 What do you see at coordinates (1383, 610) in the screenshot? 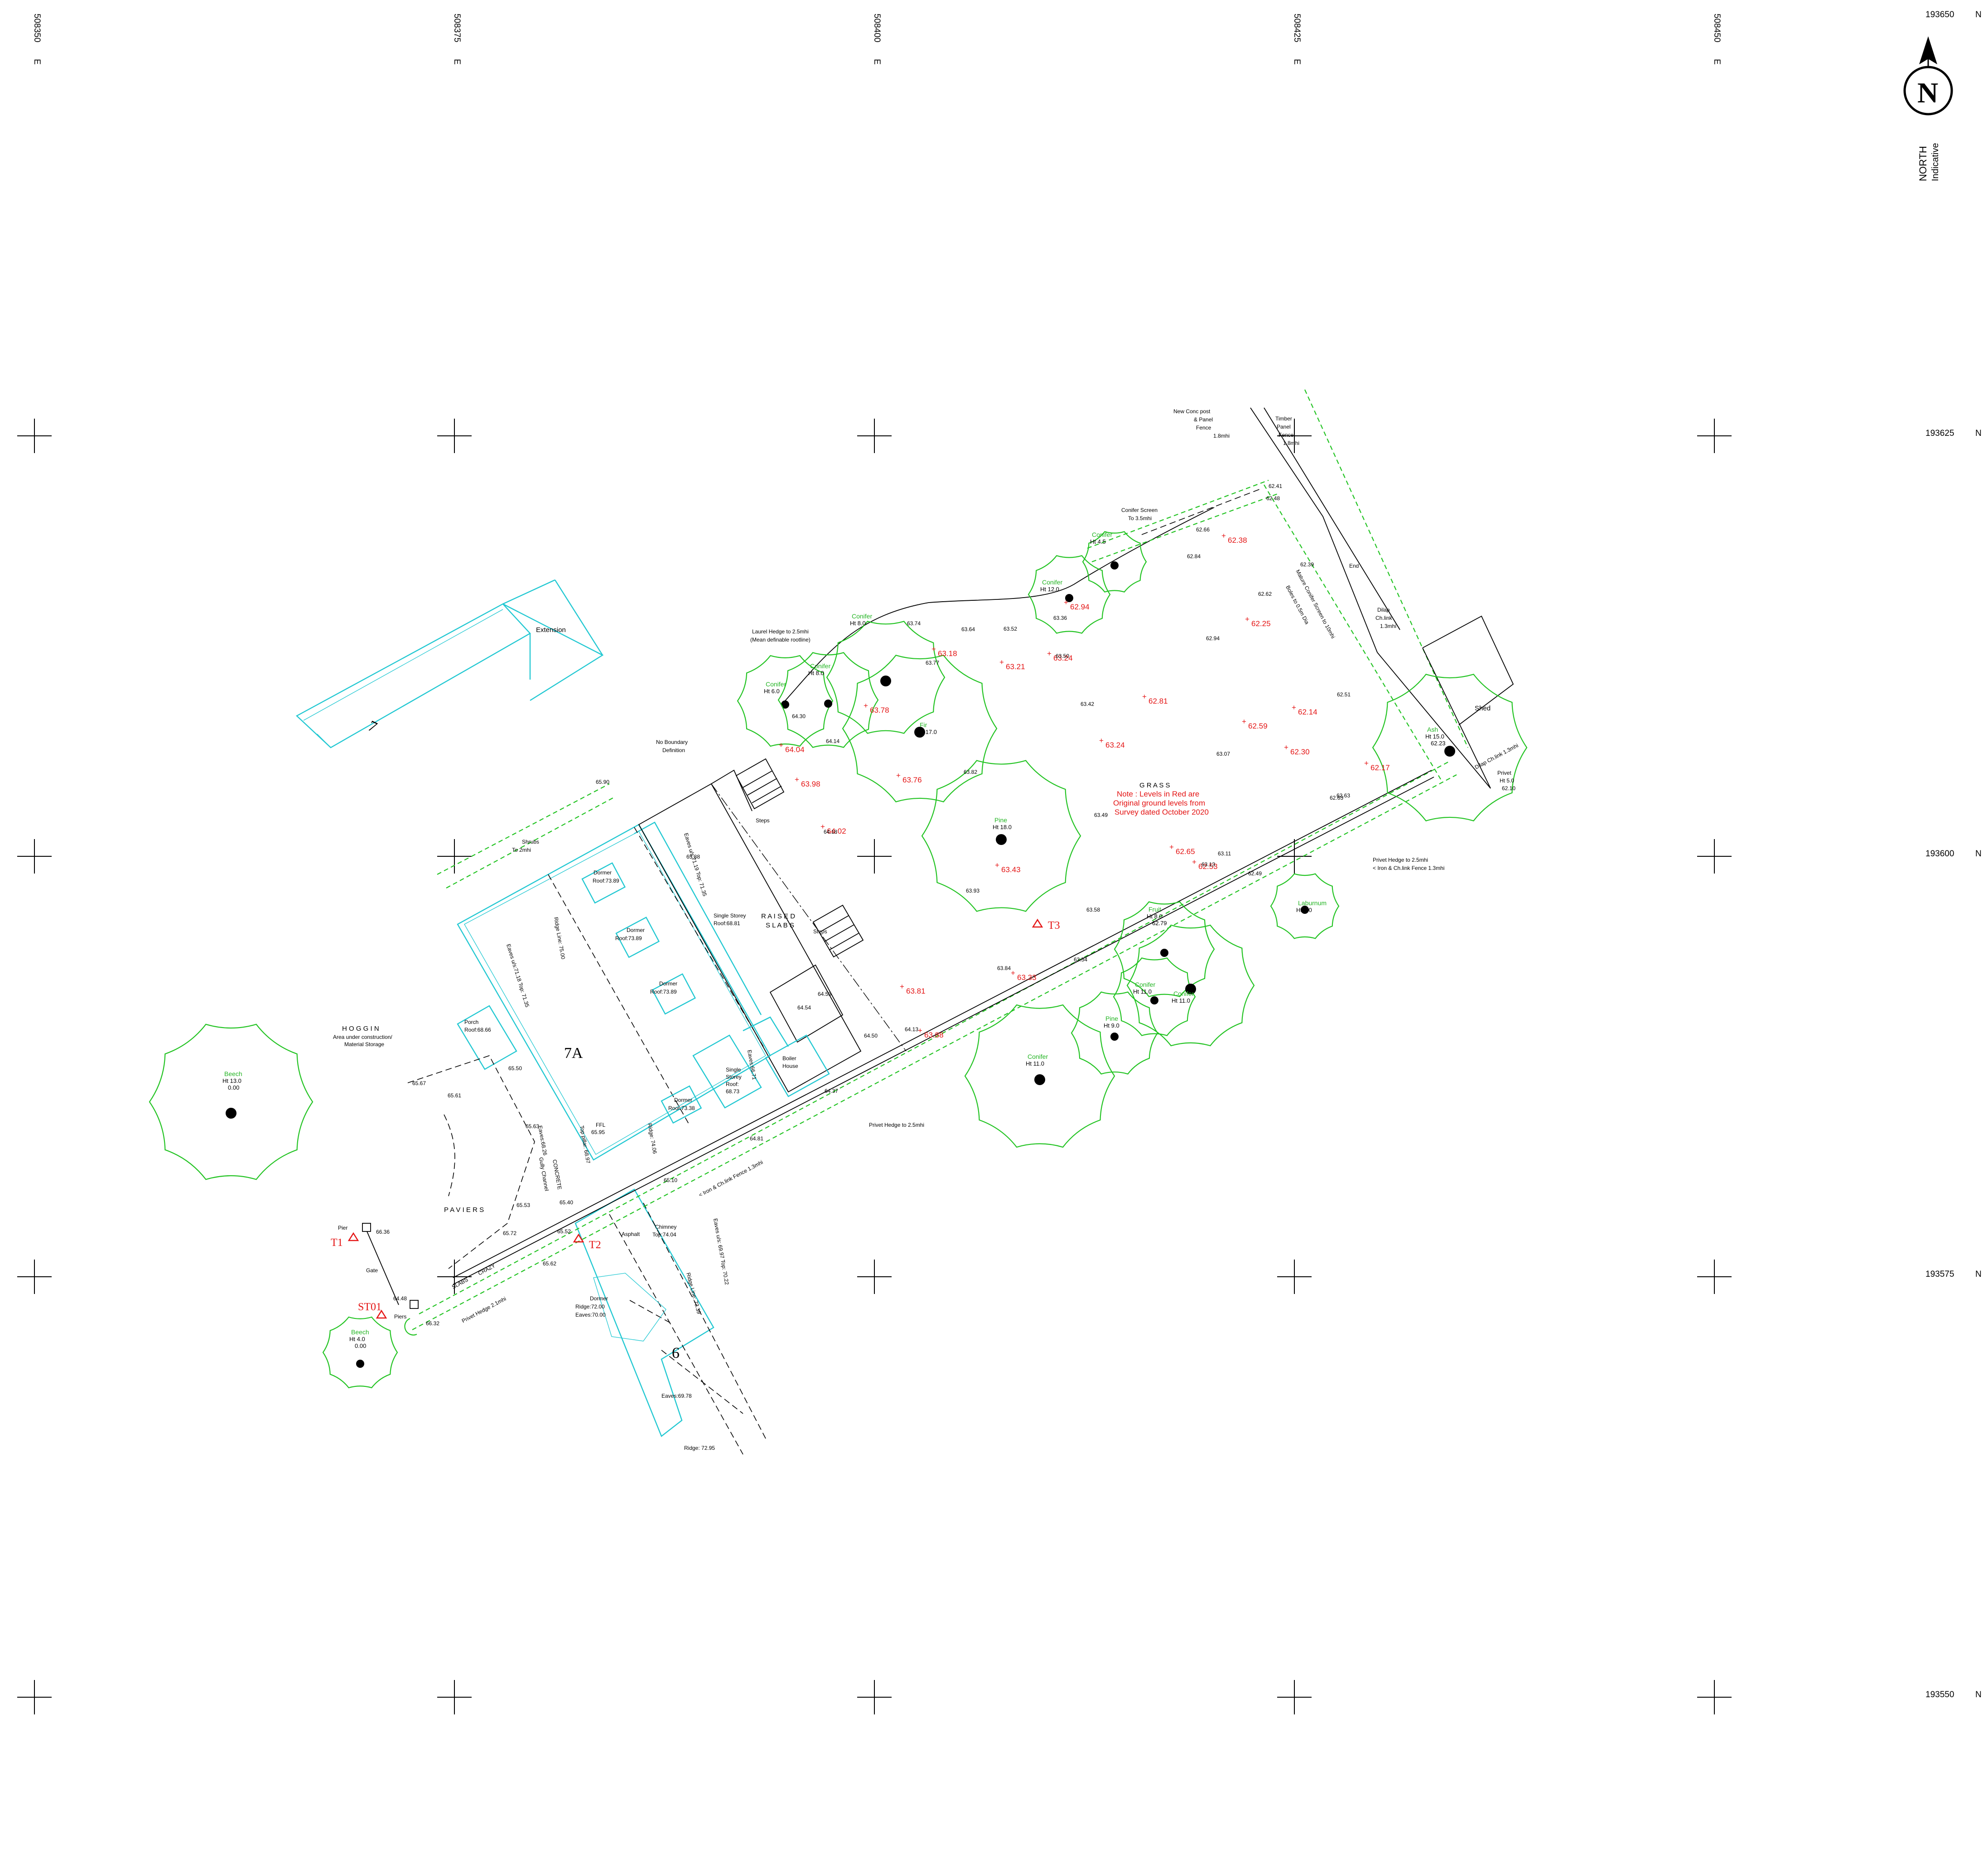
I see `dilap-label: Dilap` at bounding box center [1383, 610].